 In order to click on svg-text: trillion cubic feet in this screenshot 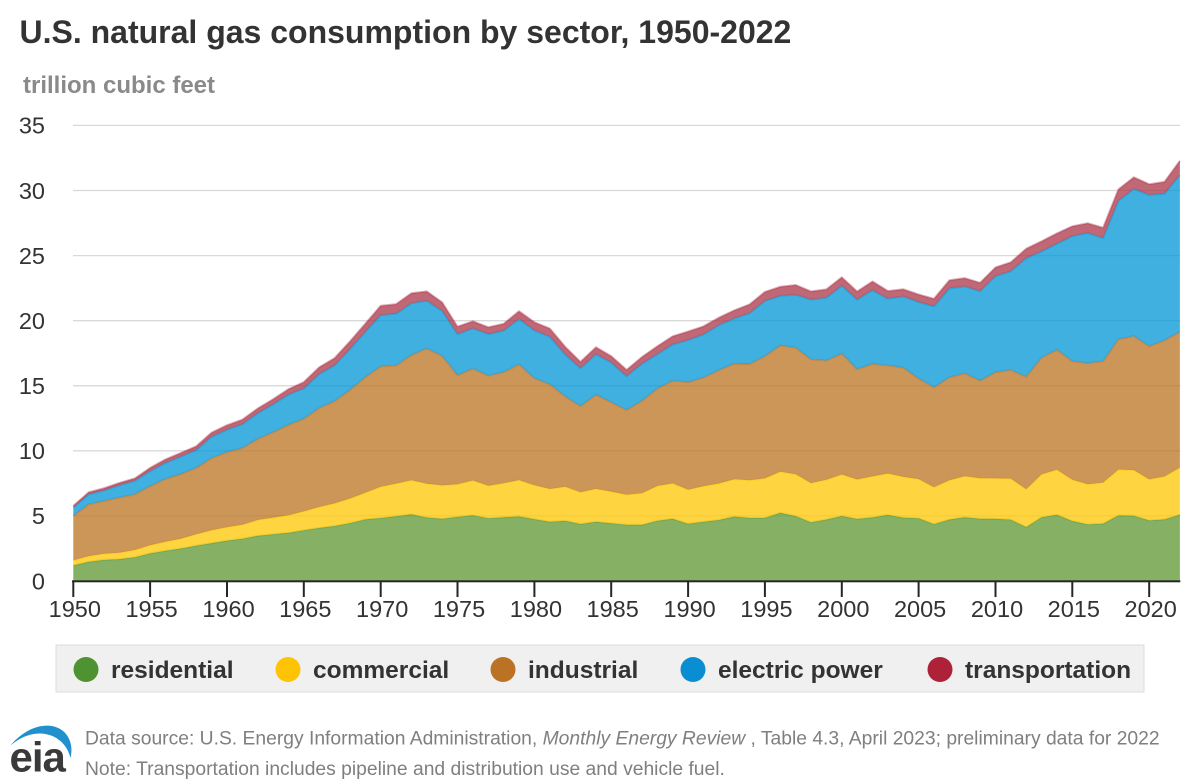, I will do `click(119, 85)`.